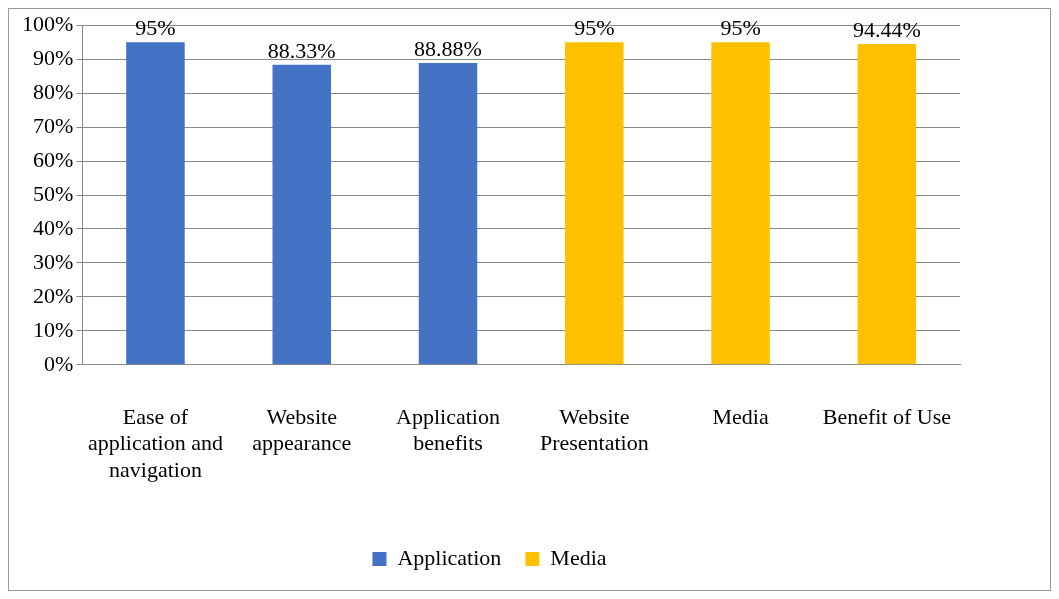  Describe the element at coordinates (53, 227) in the screenshot. I see `y-tick-label: 40%` at that location.